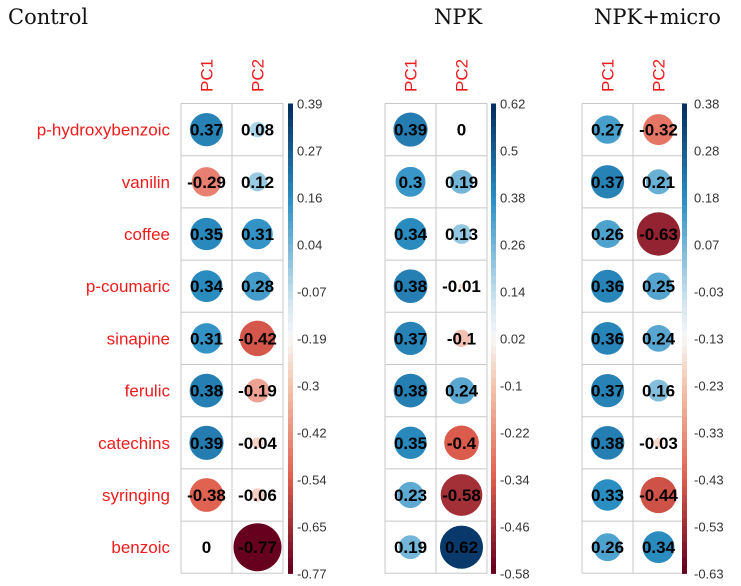  Describe the element at coordinates (309, 244) in the screenshot. I see `colorbar-tick-label: 0.04` at that location.